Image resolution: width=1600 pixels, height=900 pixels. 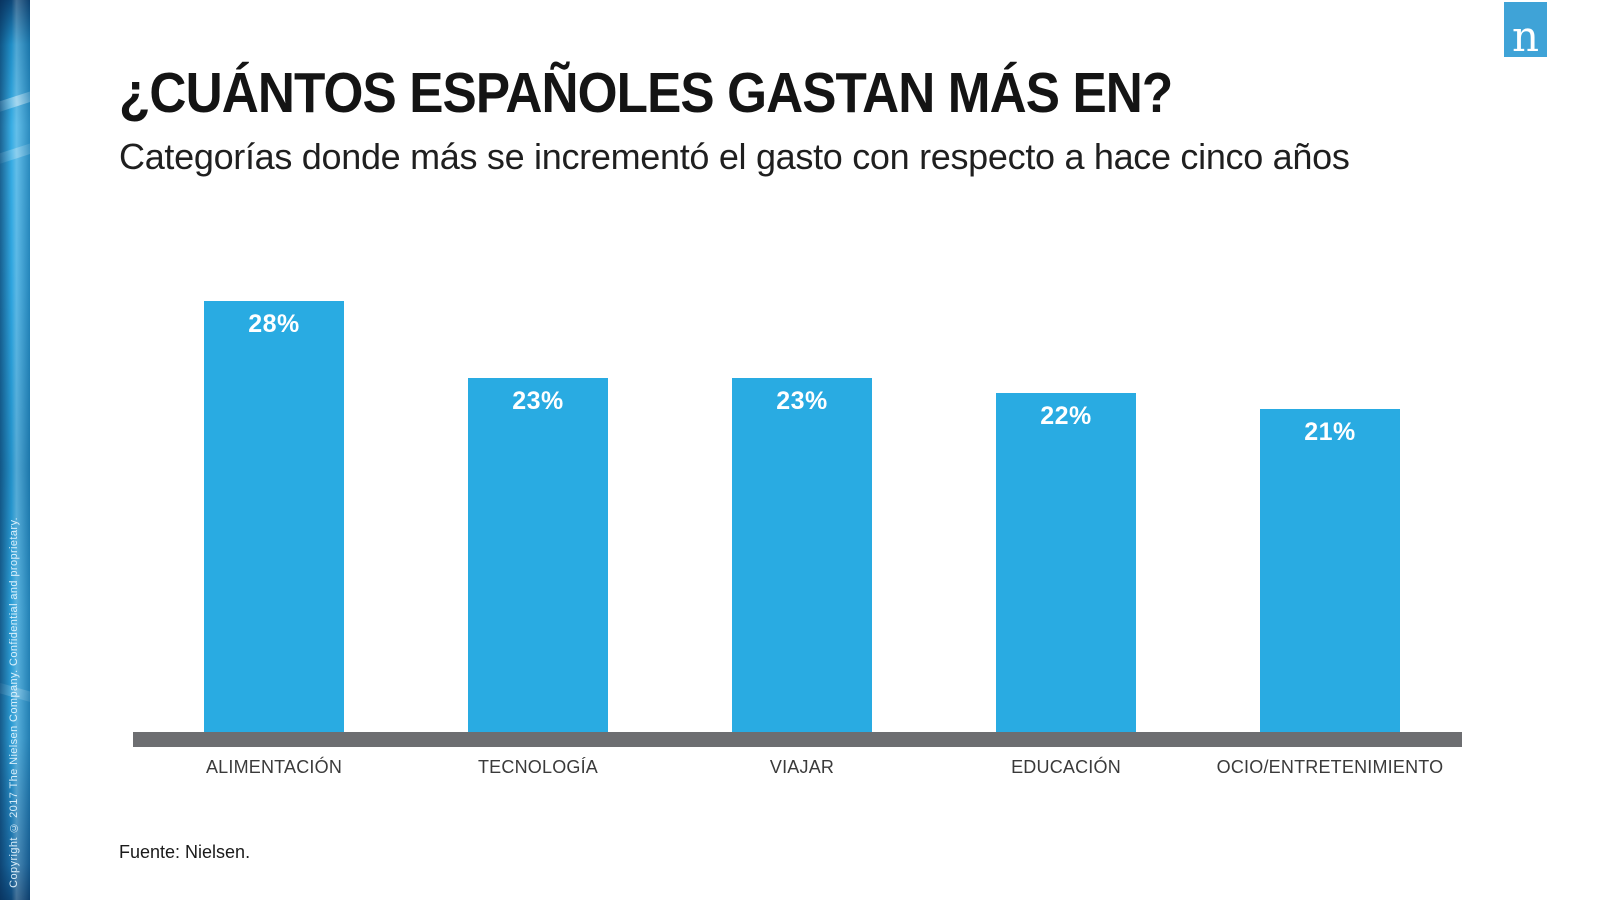 I want to click on page-title: ¿CUÁNTOS ESPAÑOLES GASTAN MÁS EN?, so click(x=646, y=93).